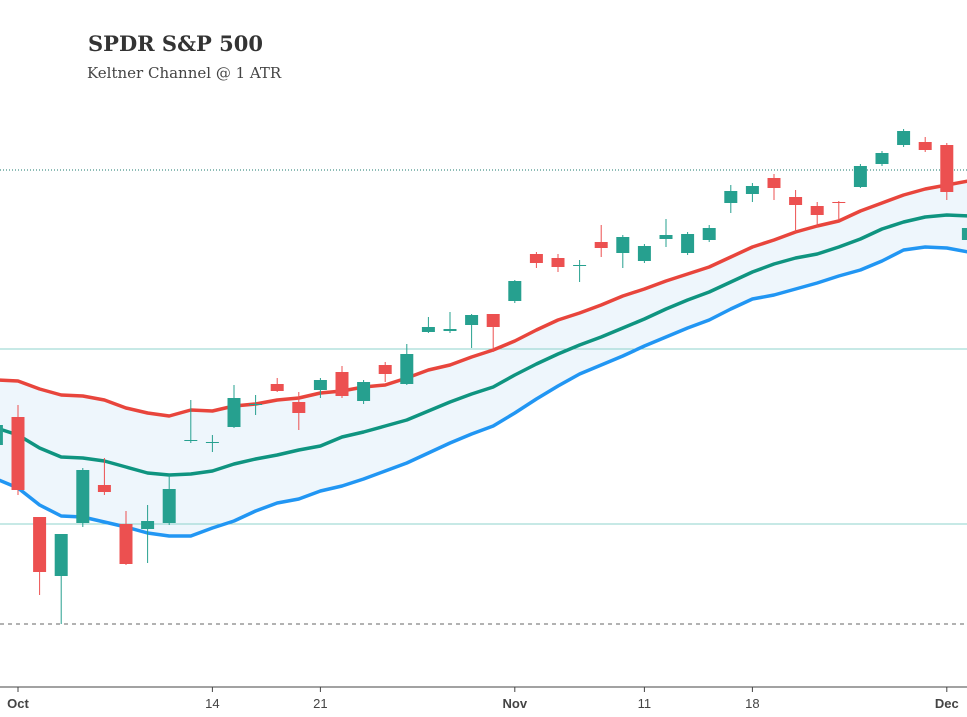 Image resolution: width=967 pixels, height=717 pixels. I want to click on x-tick-label: Dec, so click(947, 703).